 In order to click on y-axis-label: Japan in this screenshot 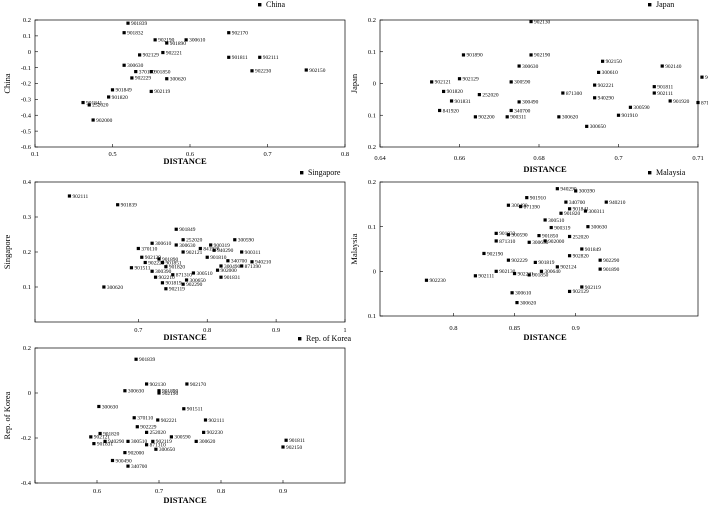, I will do `click(354, 83)`.